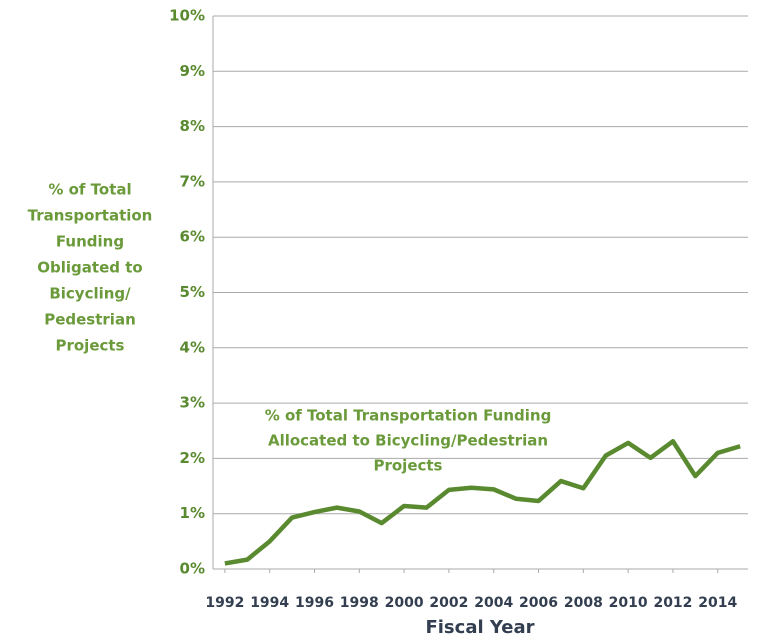  I want to click on y-axis-label: % of Total, so click(89, 190).